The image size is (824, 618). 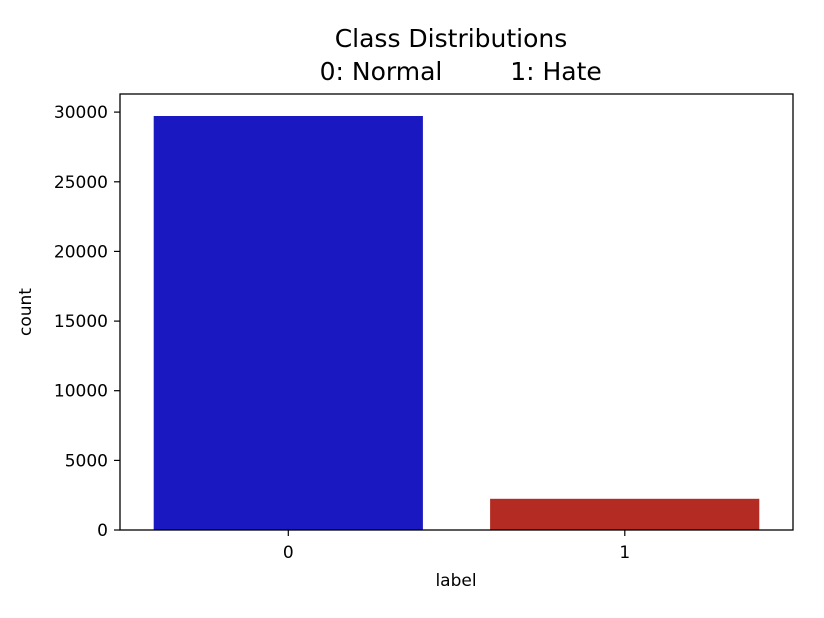 I want to click on chart-subtitle-normal: 0: Normal, so click(x=381, y=71).